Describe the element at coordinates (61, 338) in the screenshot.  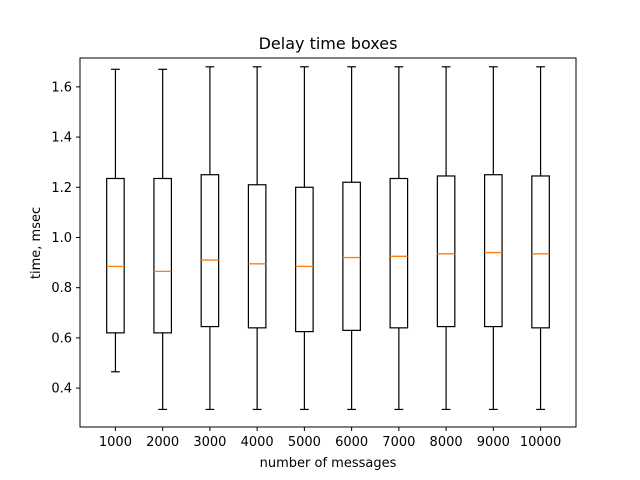
I see `y-tick-label: 0.6` at that location.